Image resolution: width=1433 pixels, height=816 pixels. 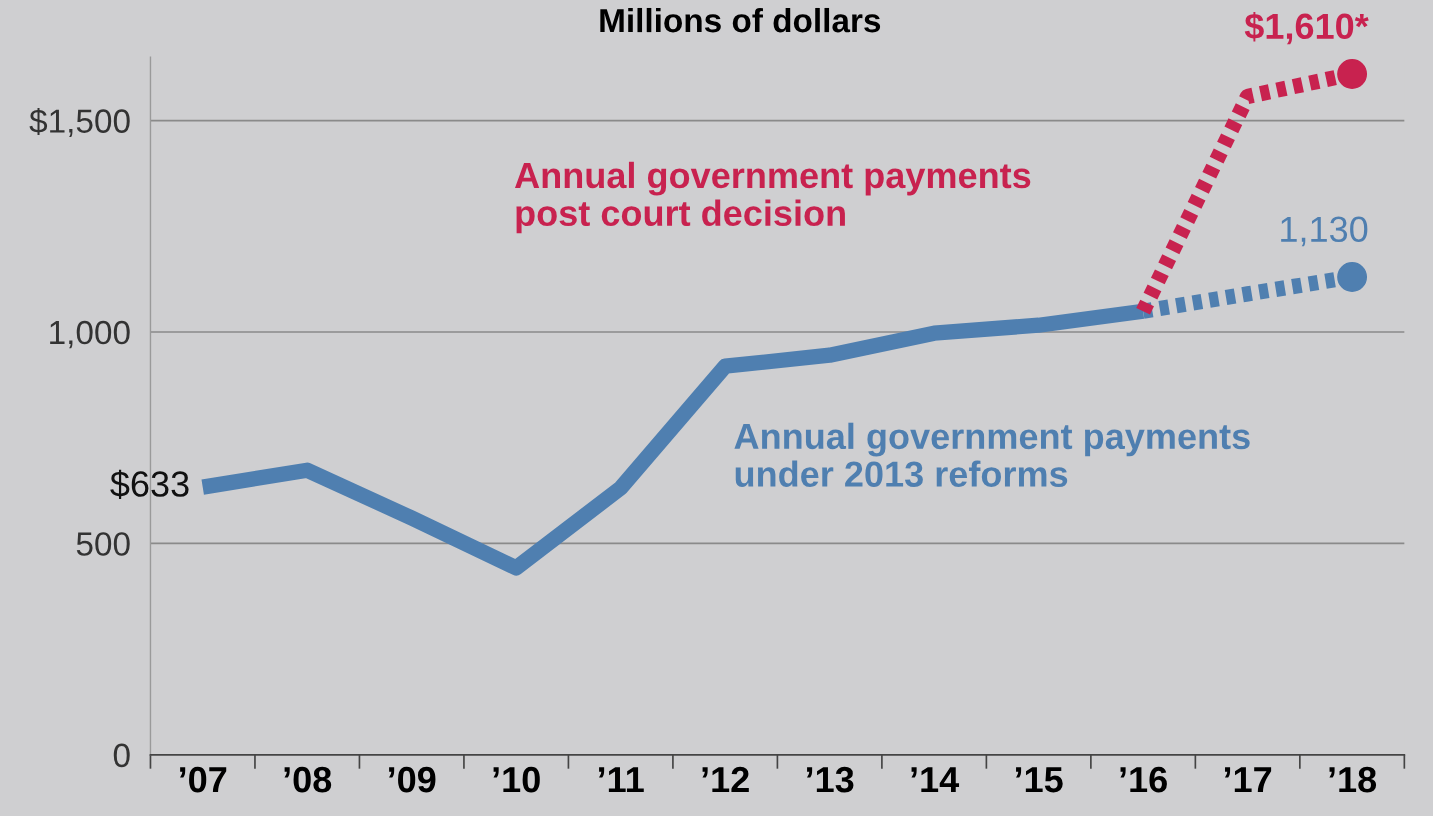 What do you see at coordinates (121, 755) in the screenshot?
I see `y-tick-label: 0` at bounding box center [121, 755].